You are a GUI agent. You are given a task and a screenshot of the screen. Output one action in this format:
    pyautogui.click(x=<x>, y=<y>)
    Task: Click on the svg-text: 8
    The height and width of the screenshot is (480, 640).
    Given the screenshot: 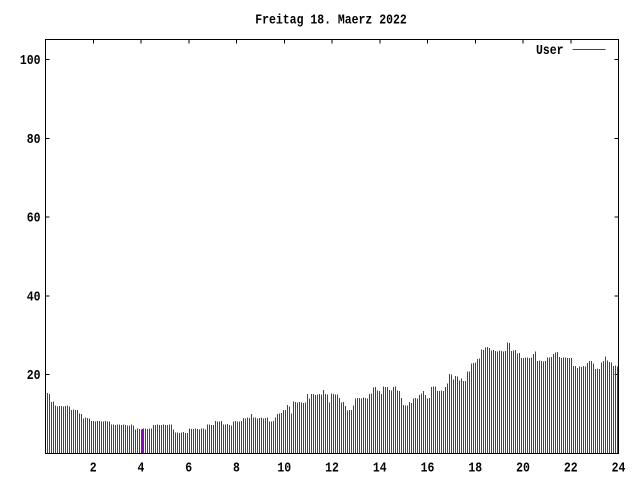 What is the action you would take?
    pyautogui.click(x=236, y=467)
    